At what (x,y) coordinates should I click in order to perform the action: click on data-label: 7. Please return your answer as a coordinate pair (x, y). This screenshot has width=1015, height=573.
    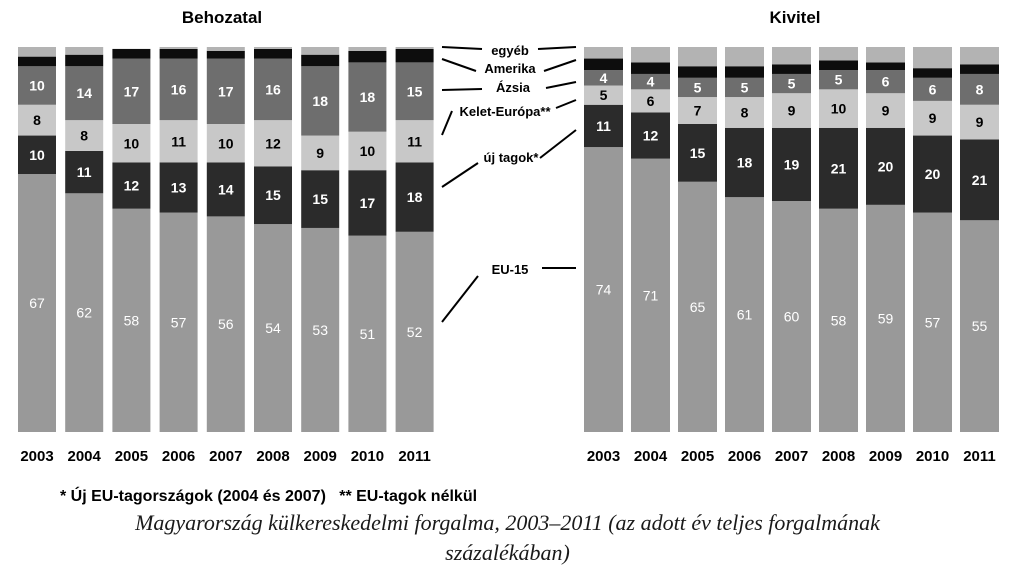
    Looking at the image, I should click on (698, 111).